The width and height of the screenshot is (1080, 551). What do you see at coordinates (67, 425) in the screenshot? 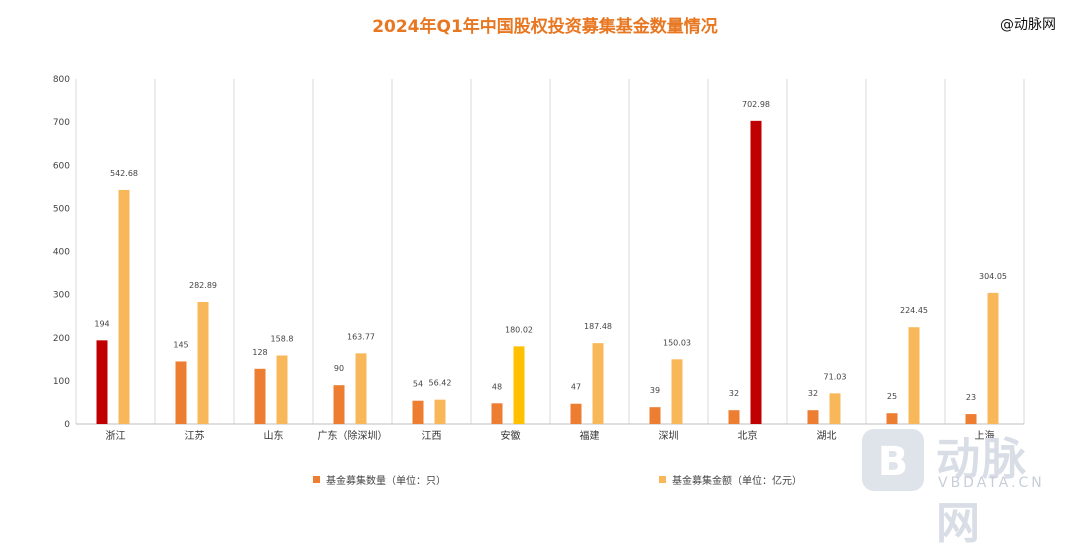
I see `y-tick-label: 0` at bounding box center [67, 425].